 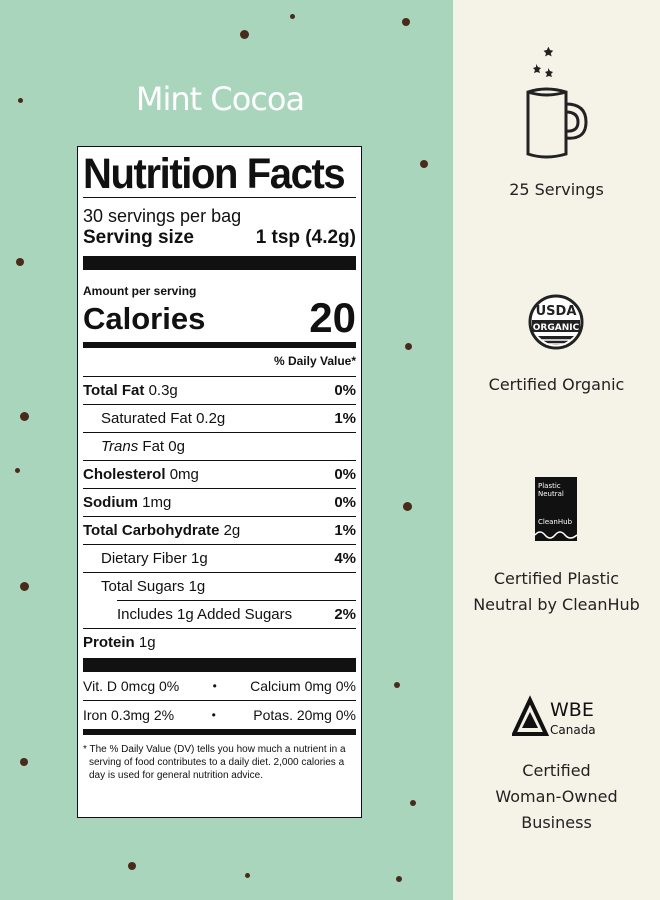 What do you see at coordinates (219, 318) in the screenshot?
I see `calories-row: Calories 20` at bounding box center [219, 318].